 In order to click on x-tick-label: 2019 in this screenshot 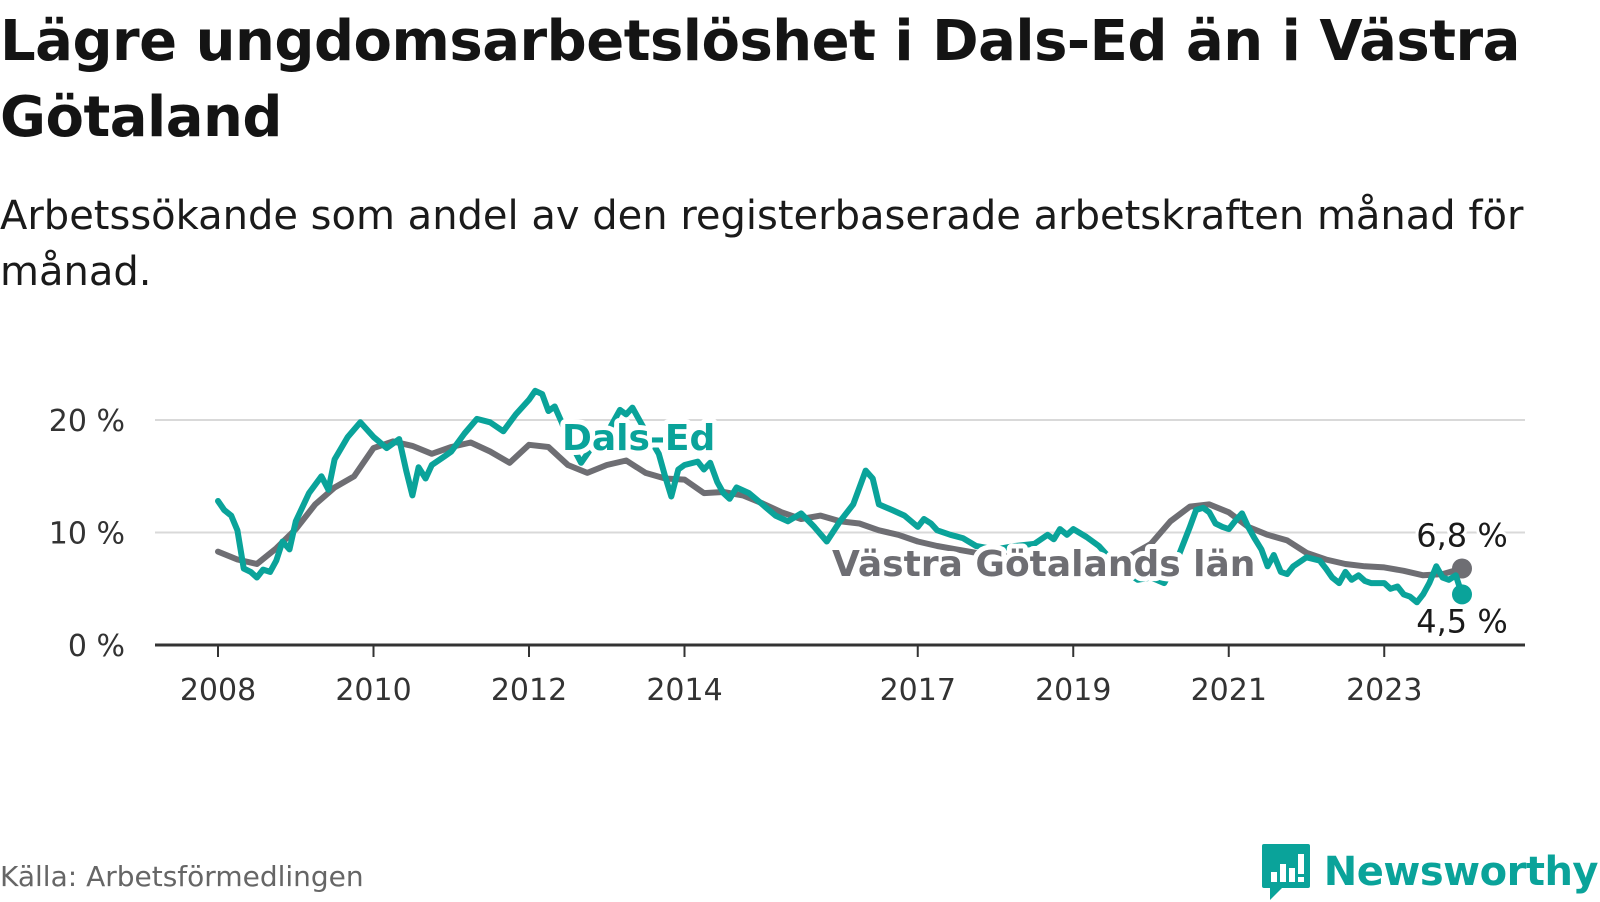, I will do `click(1073, 690)`.